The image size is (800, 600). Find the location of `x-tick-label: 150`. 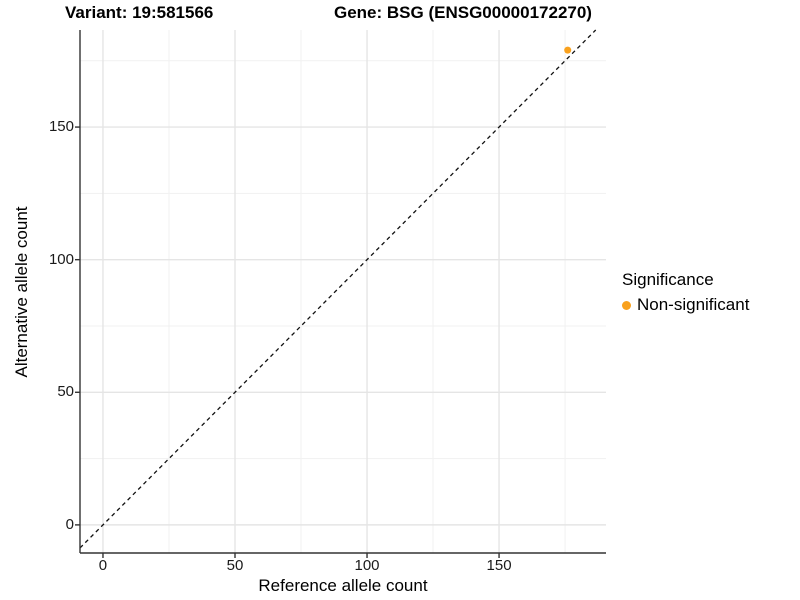

x-tick-label: 150 is located at coordinates (499, 565).